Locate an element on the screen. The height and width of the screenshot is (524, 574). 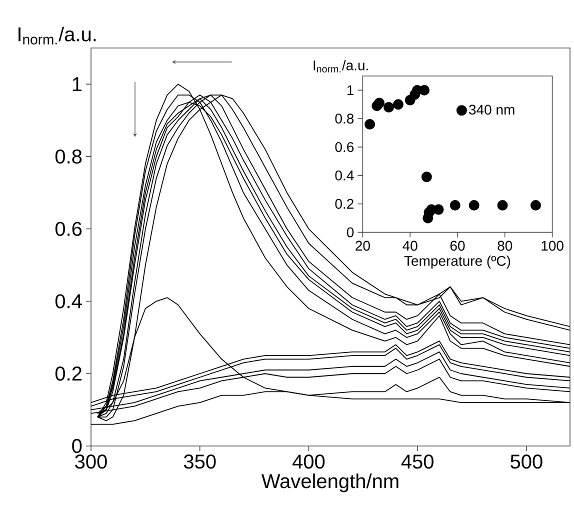
x-tick-label: 450 is located at coordinates (417, 461).